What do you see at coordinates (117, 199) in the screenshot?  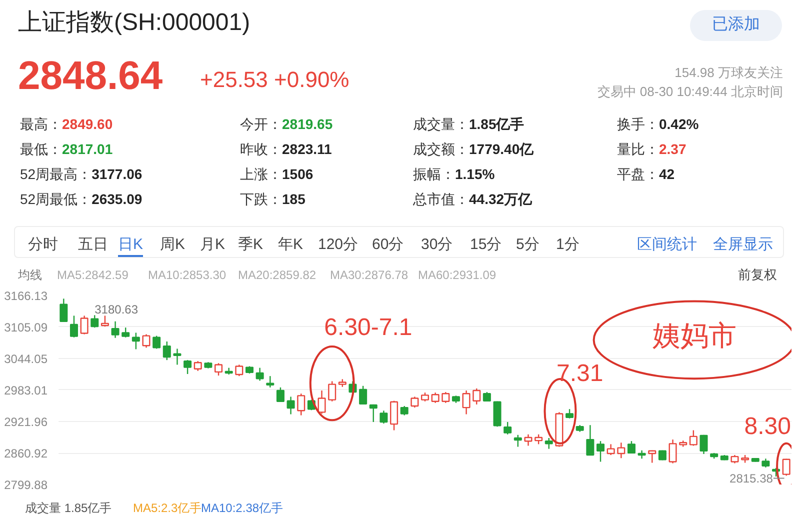 I see `text: 2635.09` at bounding box center [117, 199].